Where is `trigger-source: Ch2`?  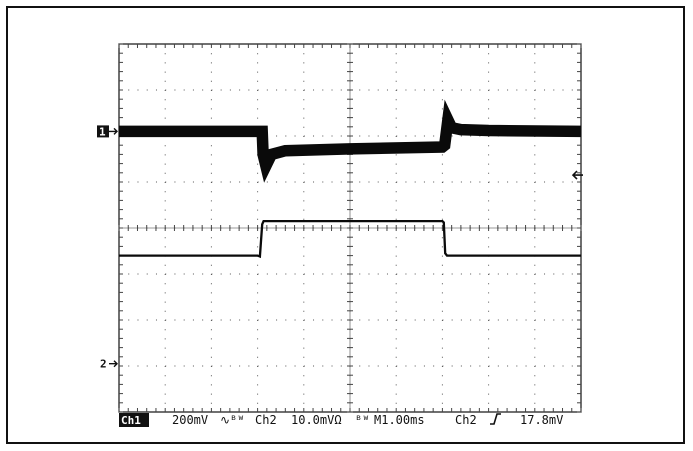
trigger-source: Ch2 is located at coordinates (466, 420).